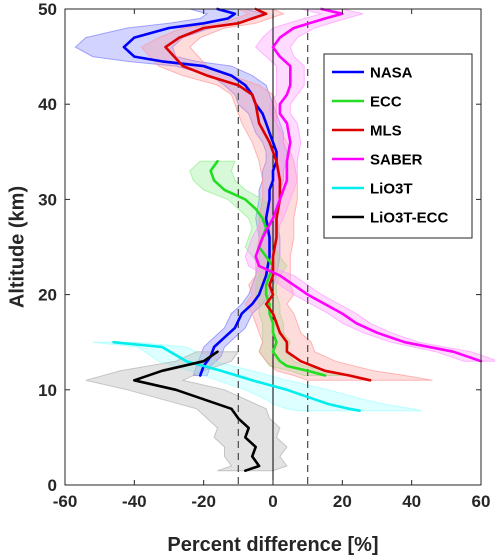  Describe the element at coordinates (481, 501) in the screenshot. I see `x-tick-label: 60` at that location.